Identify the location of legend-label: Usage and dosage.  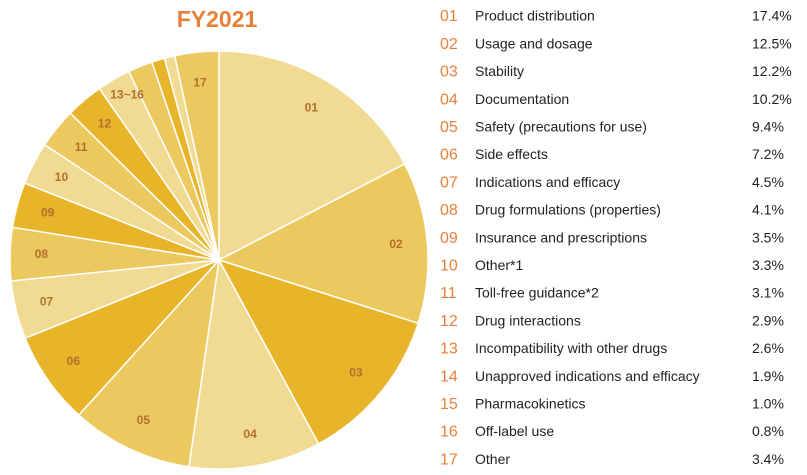
(534, 43).